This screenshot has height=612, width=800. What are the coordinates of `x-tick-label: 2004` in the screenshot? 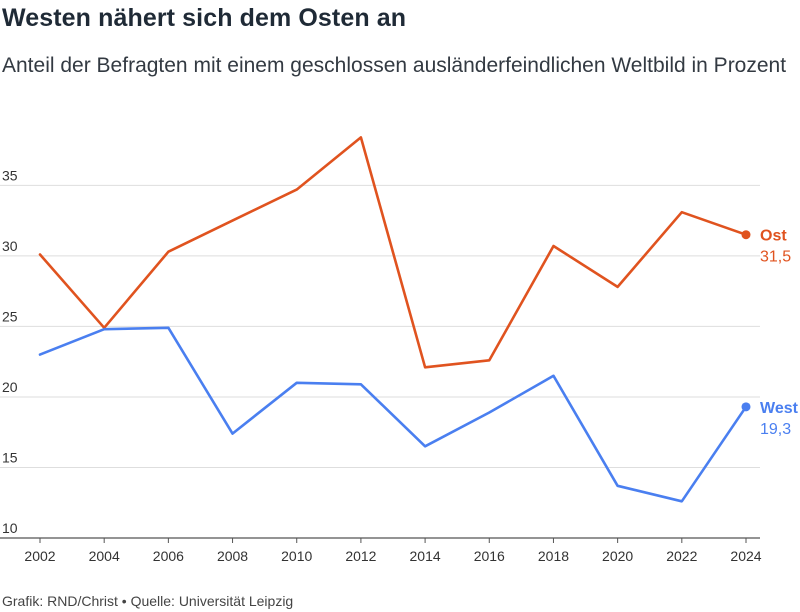 It's located at (104, 556).